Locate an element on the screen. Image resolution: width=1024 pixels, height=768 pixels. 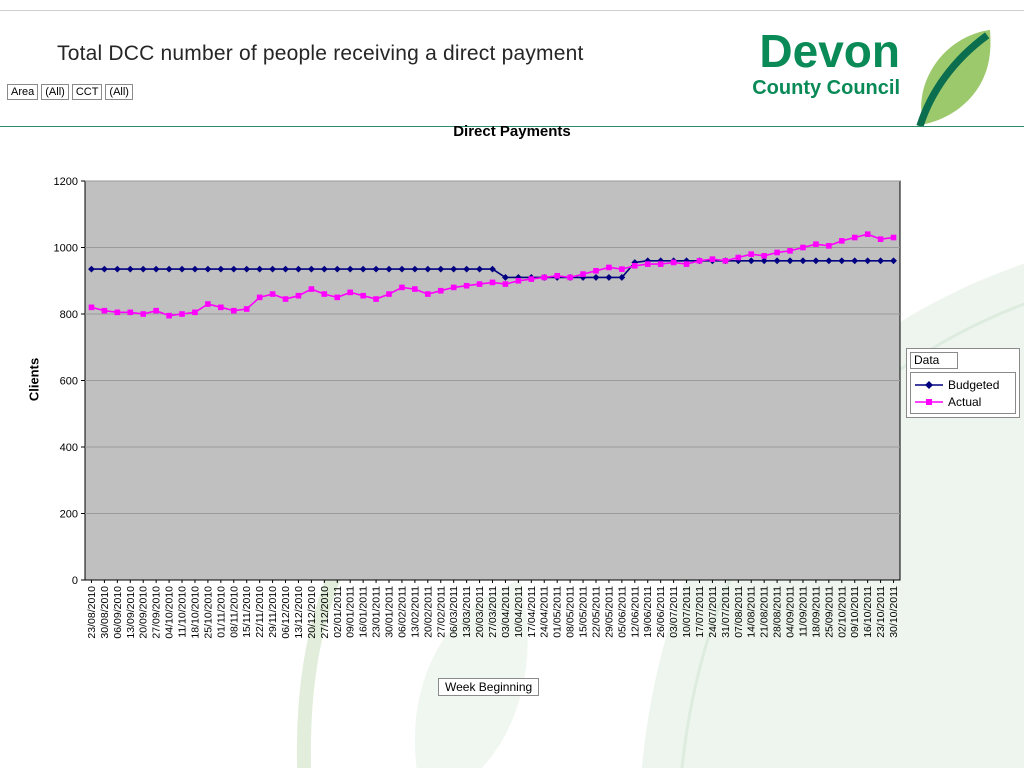
x-axis-tick-label: 06/03/2011 is located at coordinates (454, 612).